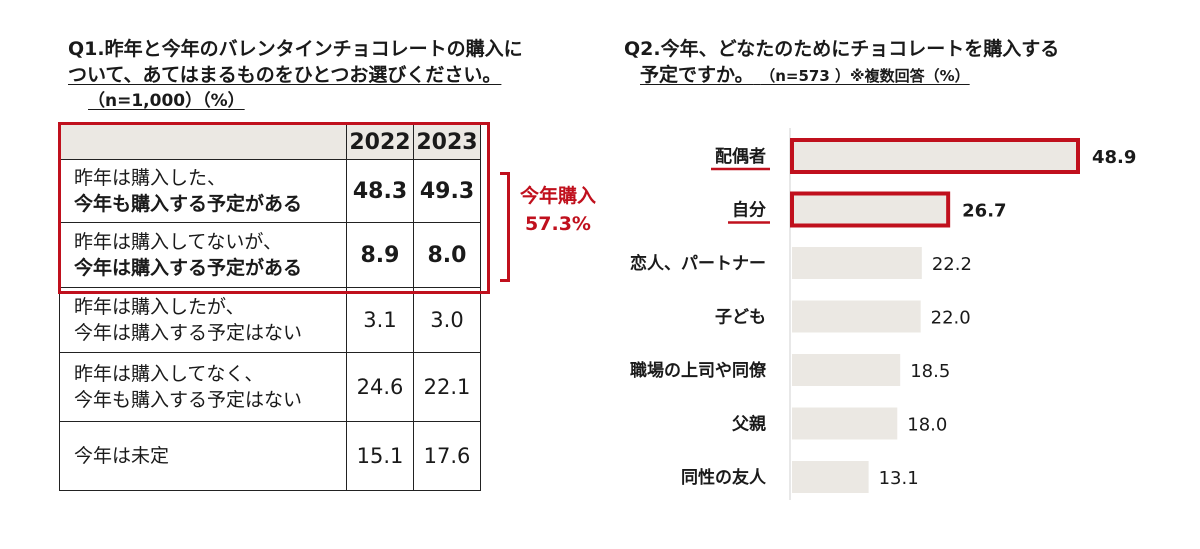 This screenshot has width=1200, height=549. Describe the element at coordinates (842, 49) in the screenshot. I see `q2-title-line1: Q2.今年、どなたのためにチョコレートを購入する` at that location.